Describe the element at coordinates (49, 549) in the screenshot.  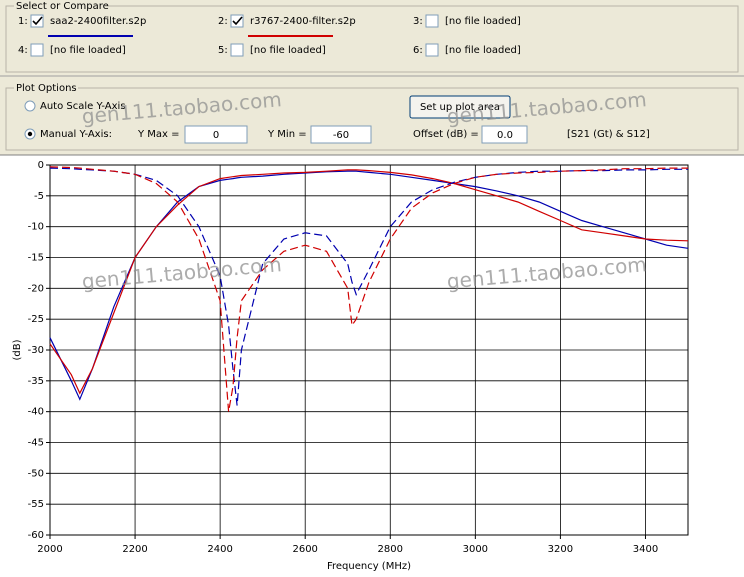
I see `x-tick-label: 2000` at that location.